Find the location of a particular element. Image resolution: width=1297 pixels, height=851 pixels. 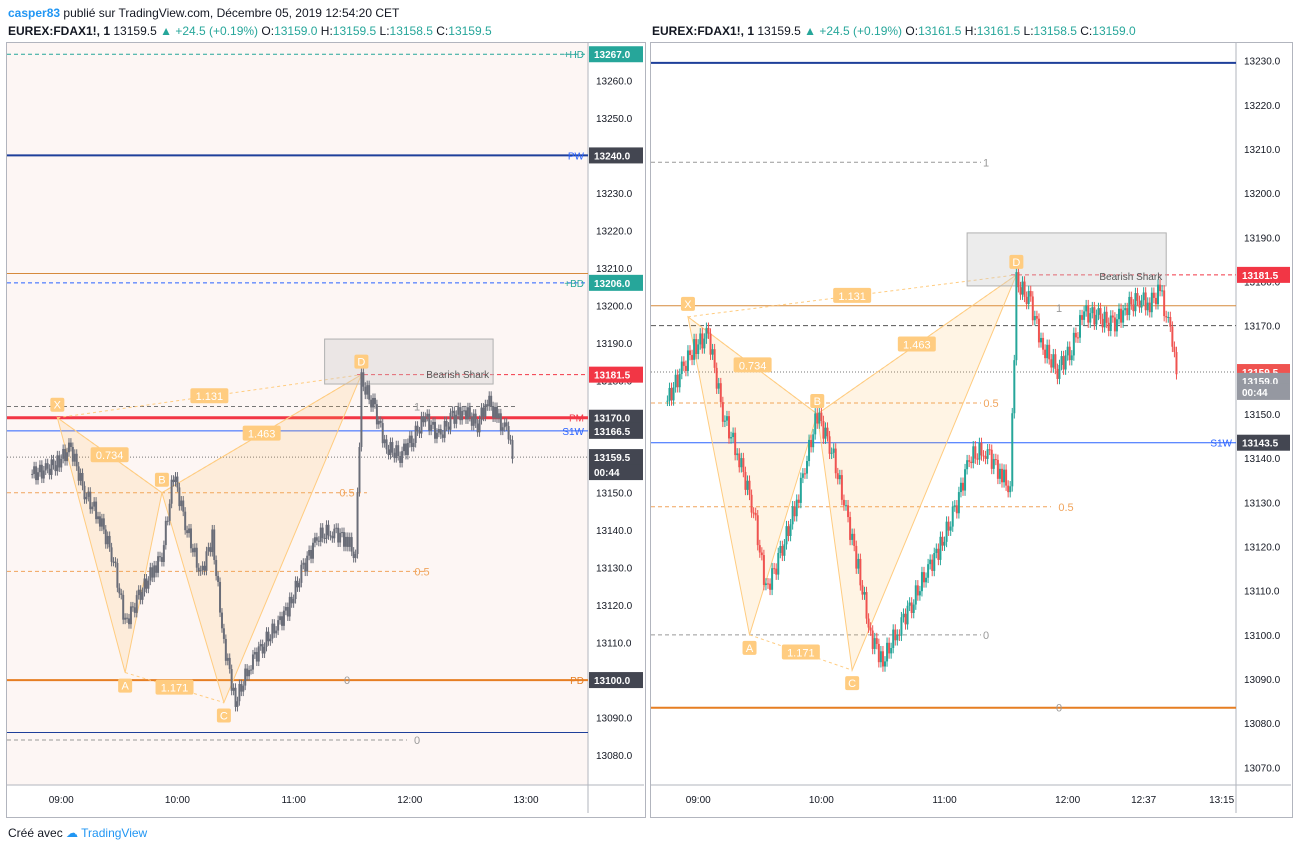

author-name: casper83 is located at coordinates (34, 13).